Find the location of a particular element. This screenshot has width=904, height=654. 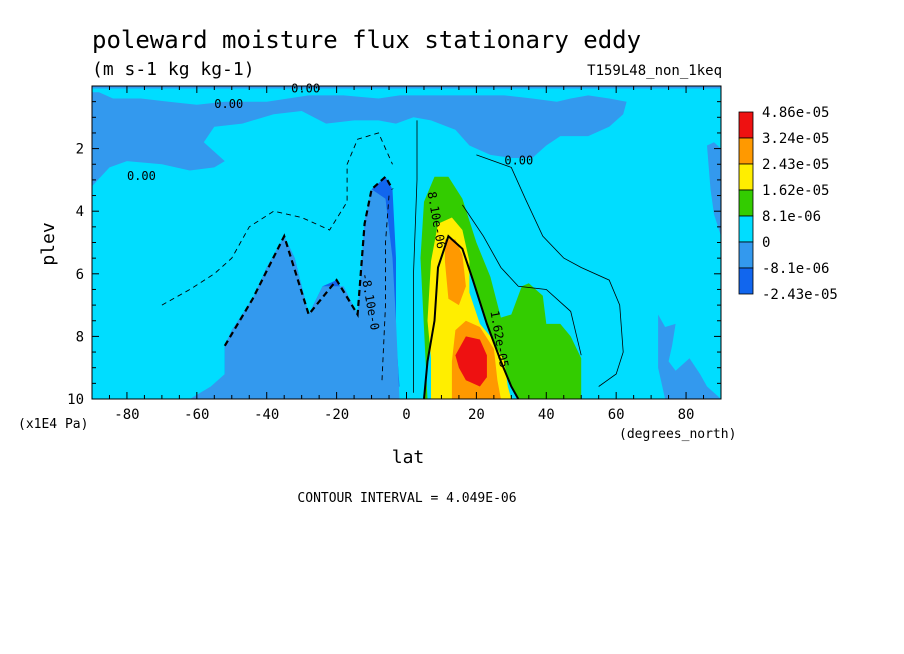

chart-subtitle: (m s-1 kg kg-1) is located at coordinates (173, 69).